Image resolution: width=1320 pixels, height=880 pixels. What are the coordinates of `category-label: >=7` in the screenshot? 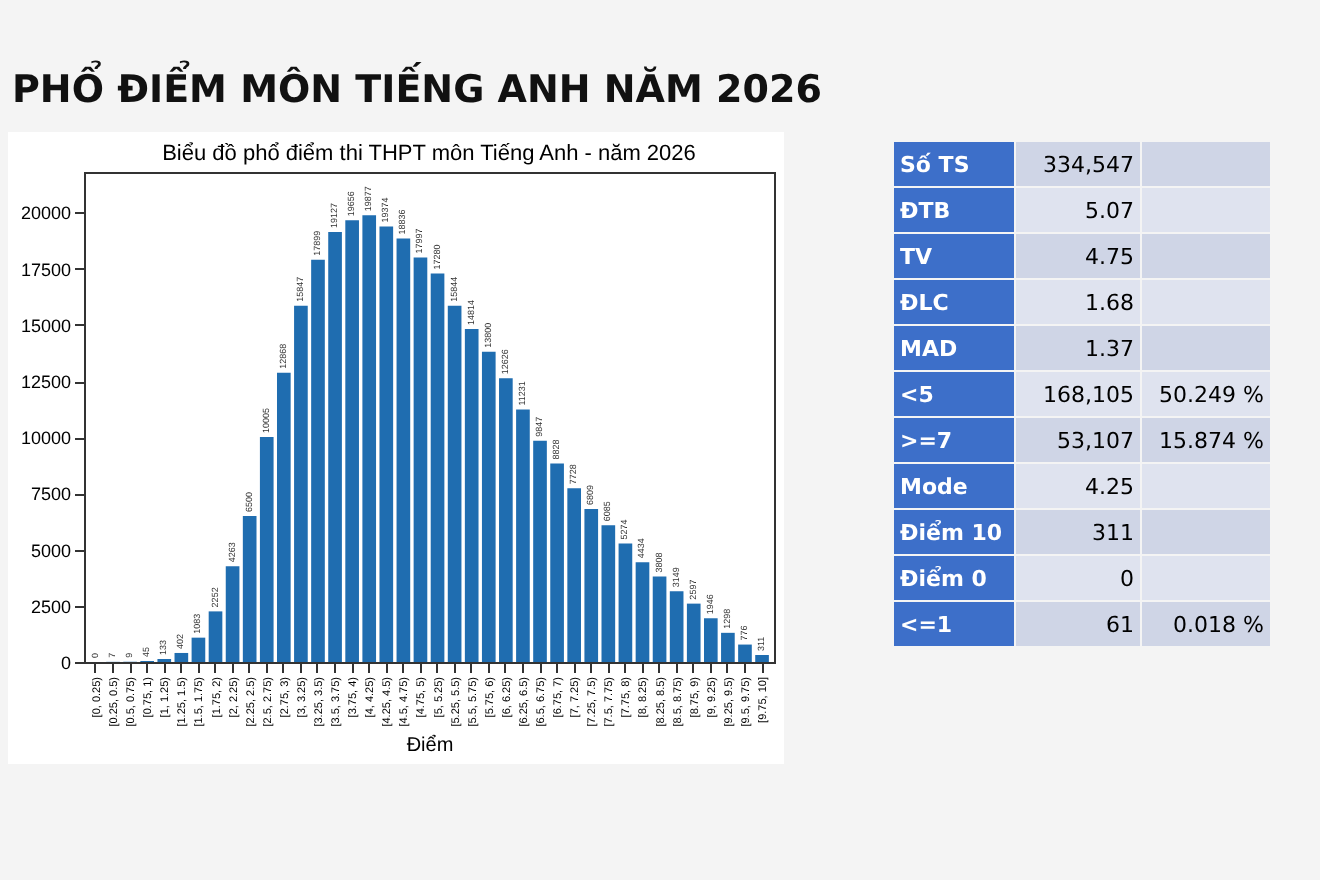 It's located at (926, 440).